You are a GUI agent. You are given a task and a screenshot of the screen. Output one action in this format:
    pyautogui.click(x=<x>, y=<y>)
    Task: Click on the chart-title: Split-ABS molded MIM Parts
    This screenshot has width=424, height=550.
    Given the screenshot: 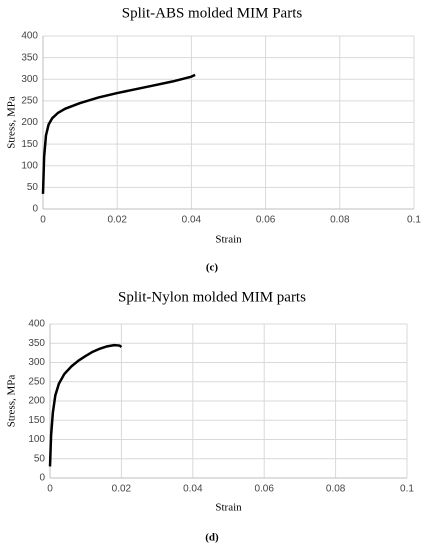 What is the action you would take?
    pyautogui.click(x=212, y=13)
    